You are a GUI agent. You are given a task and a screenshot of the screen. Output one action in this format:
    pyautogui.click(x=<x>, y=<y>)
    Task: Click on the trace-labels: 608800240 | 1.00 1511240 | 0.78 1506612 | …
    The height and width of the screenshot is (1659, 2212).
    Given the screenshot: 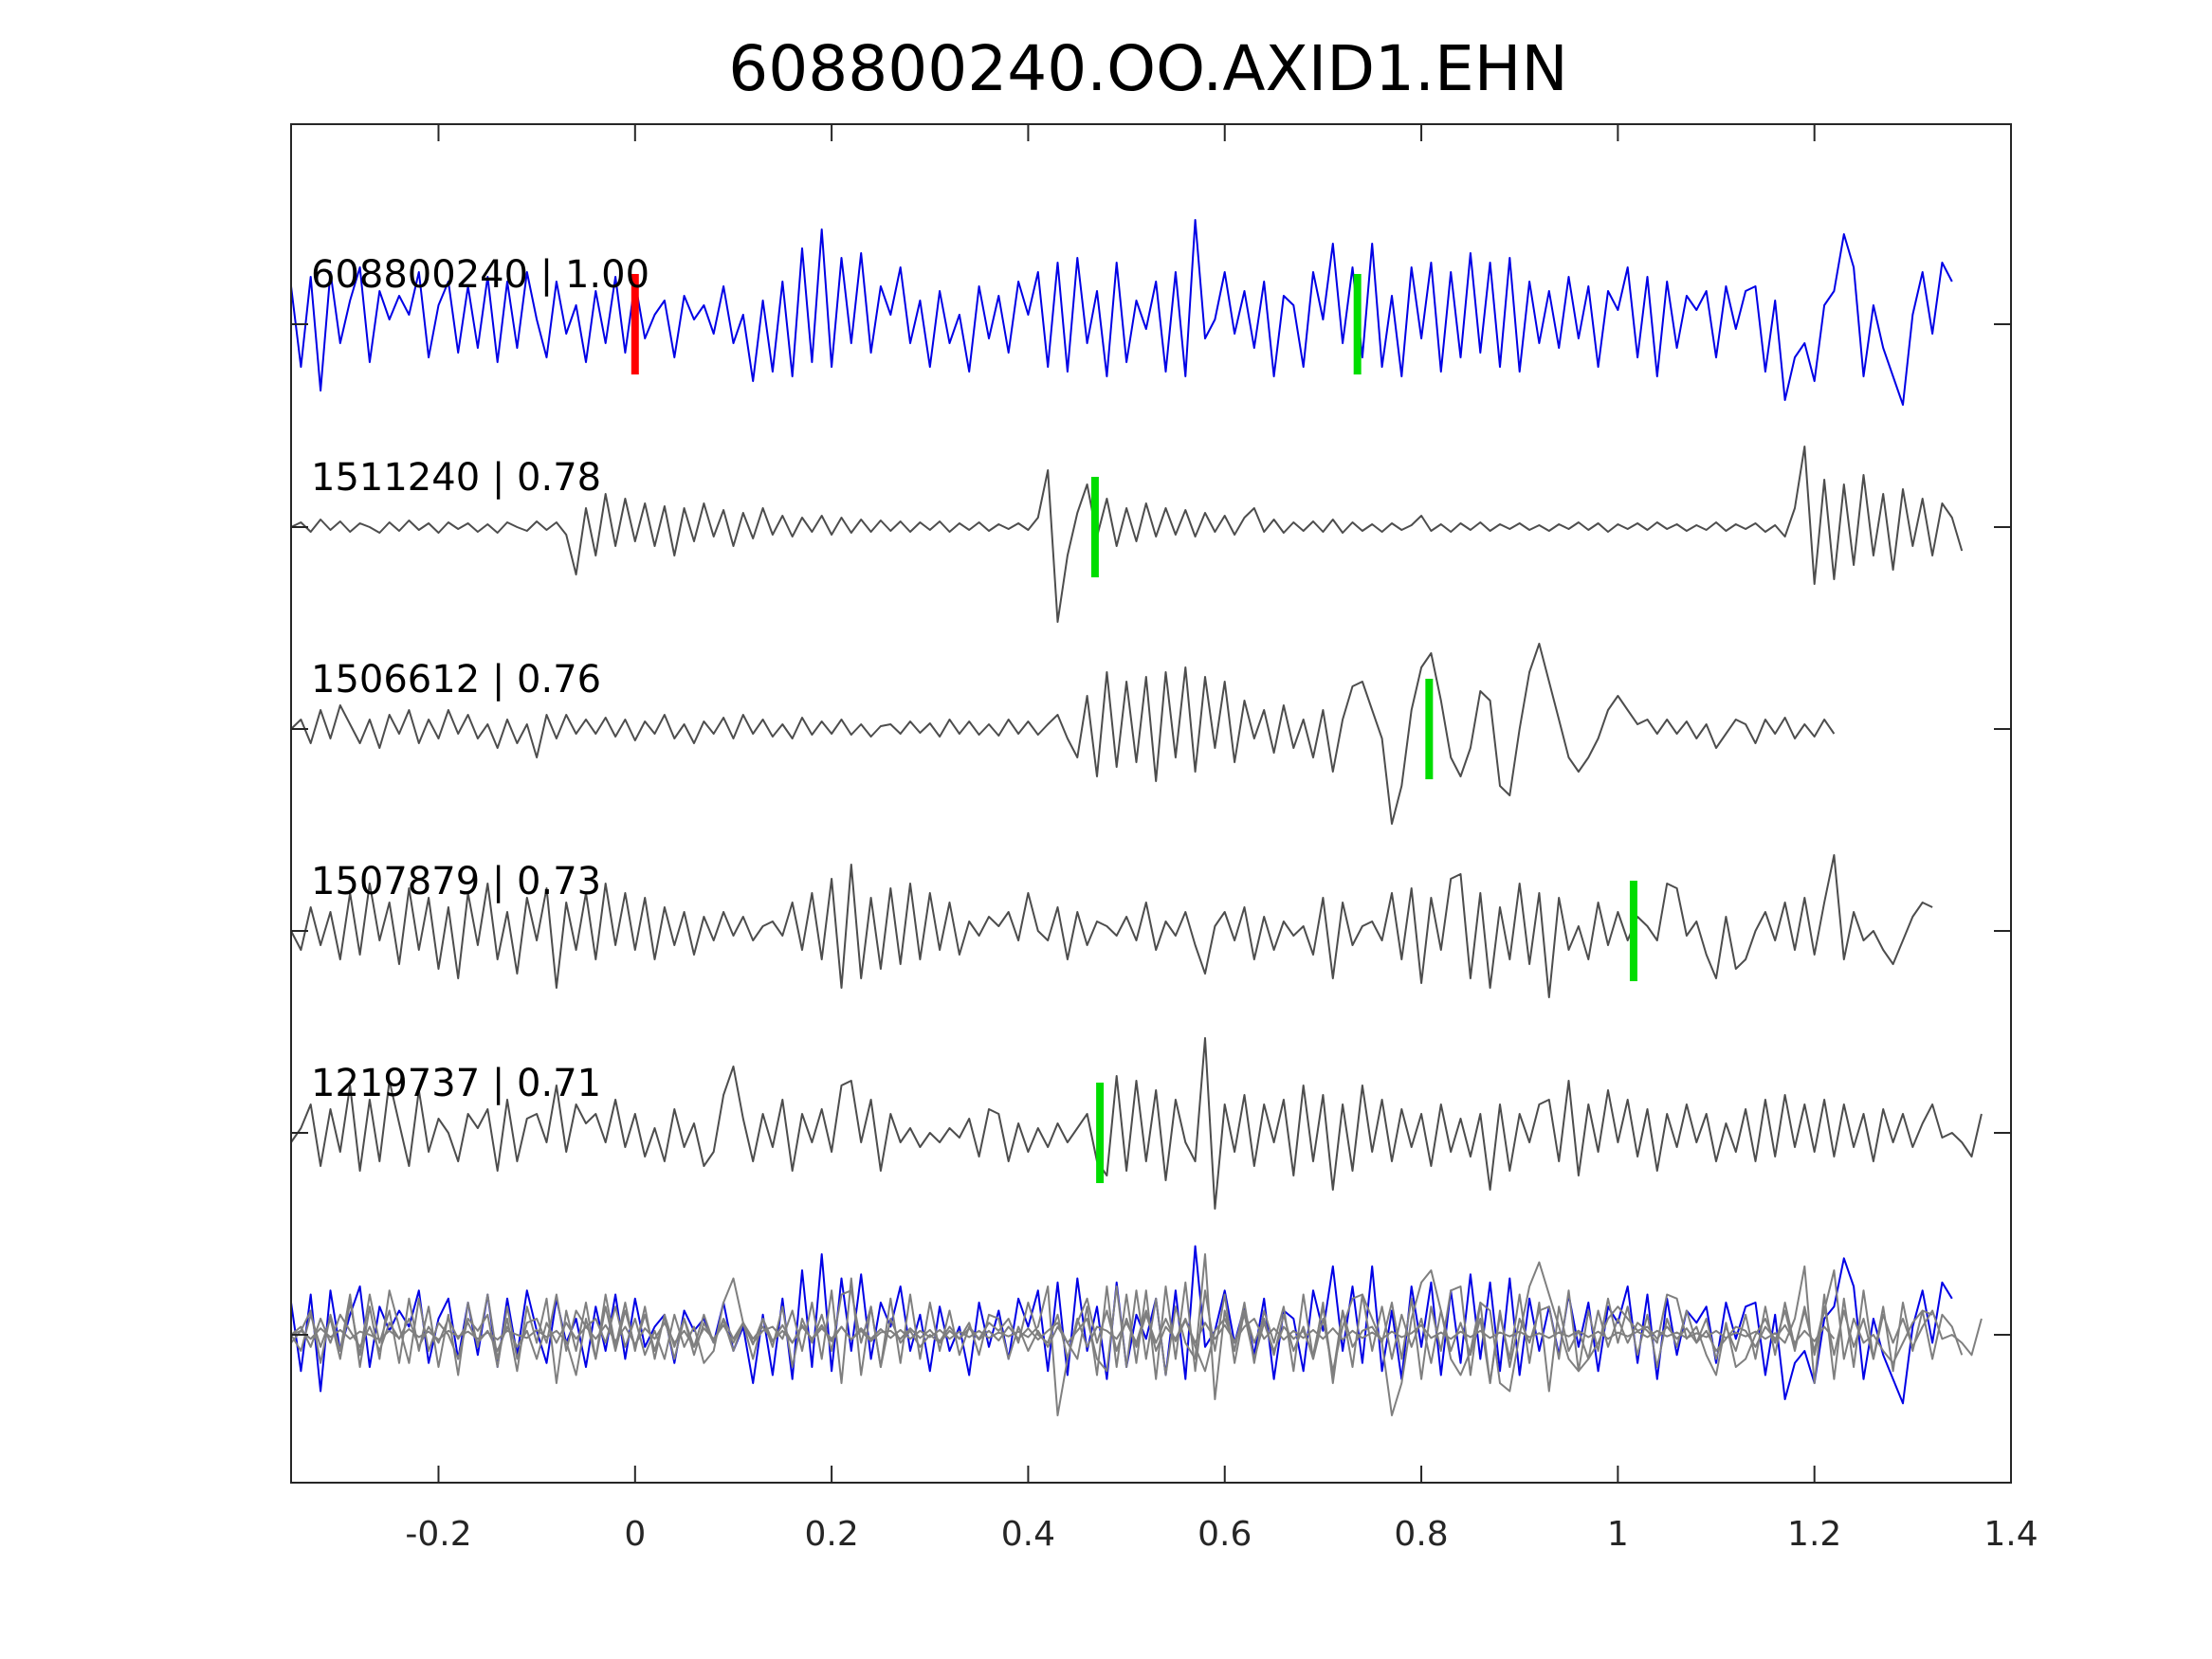 What is the action you would take?
    pyautogui.click(x=480, y=679)
    